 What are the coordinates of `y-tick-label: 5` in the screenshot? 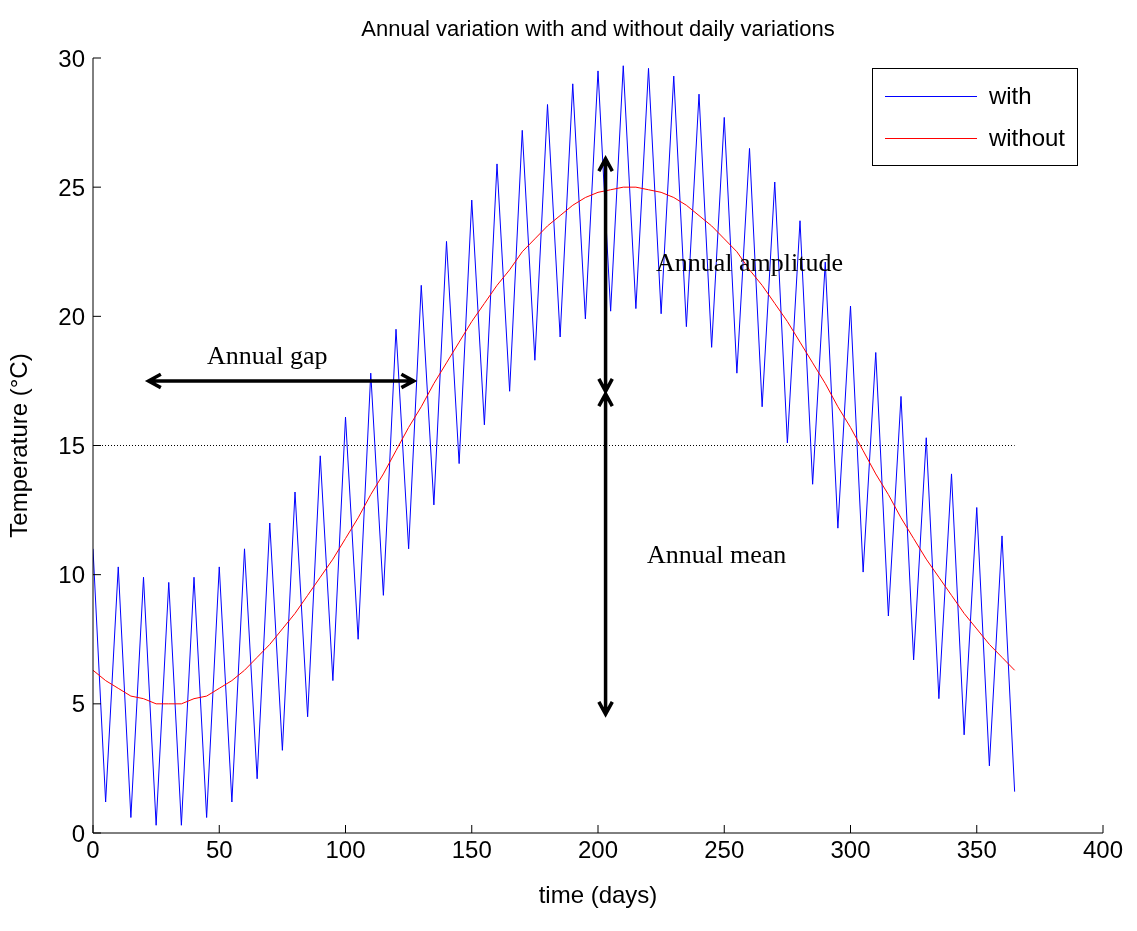 It's located at (78, 704).